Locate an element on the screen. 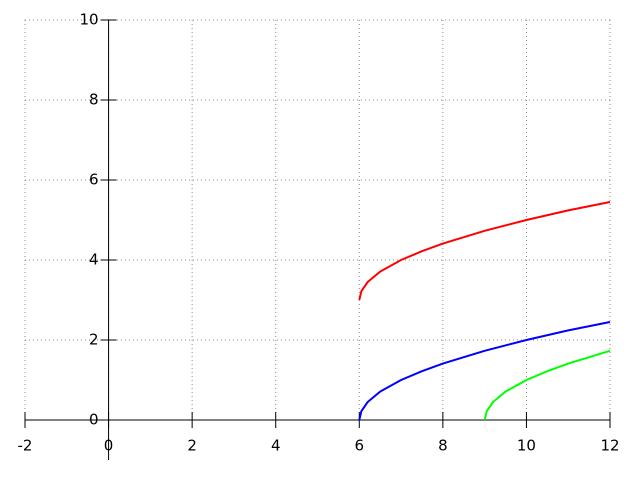  y-tick-label: 6 is located at coordinates (94, 180).